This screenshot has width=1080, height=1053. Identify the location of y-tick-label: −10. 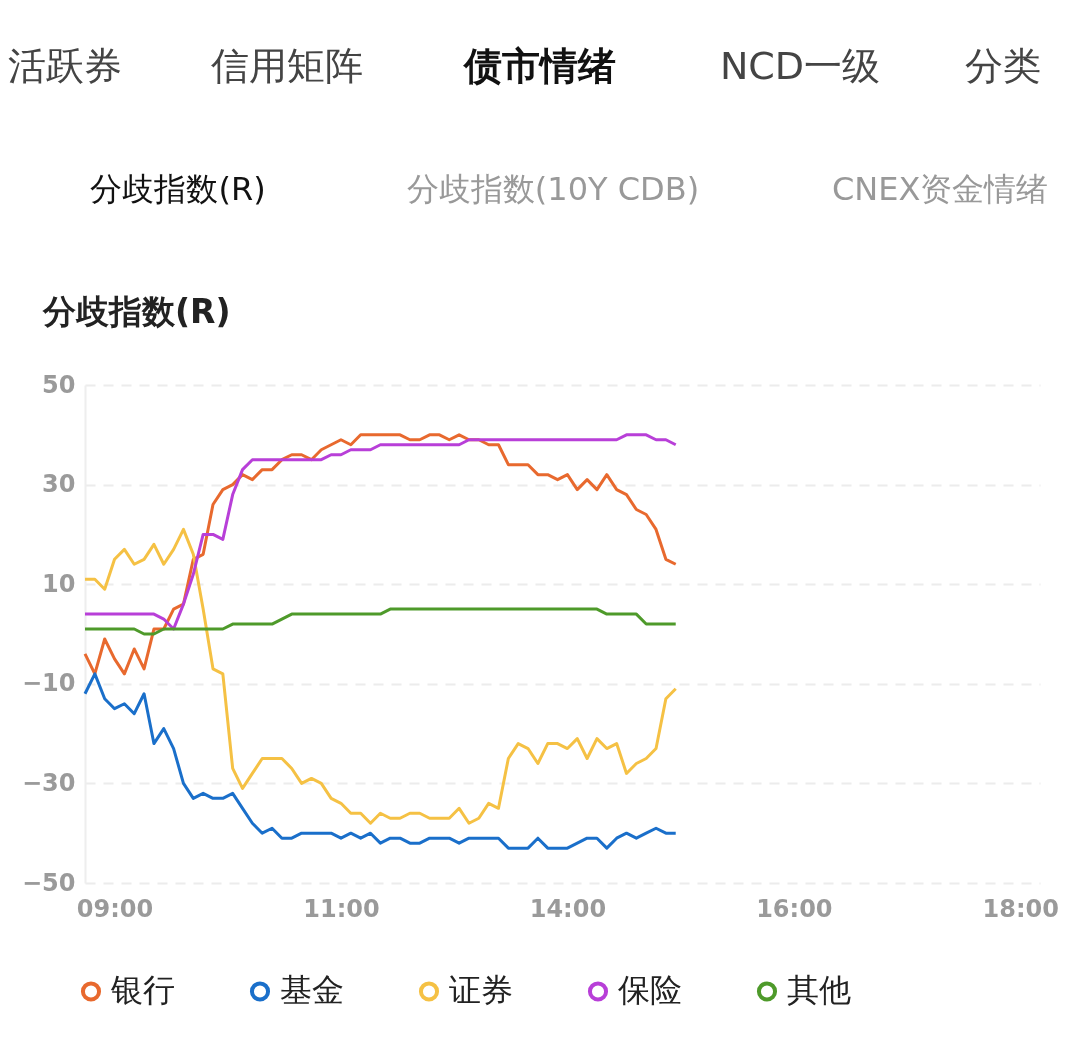
(48, 683).